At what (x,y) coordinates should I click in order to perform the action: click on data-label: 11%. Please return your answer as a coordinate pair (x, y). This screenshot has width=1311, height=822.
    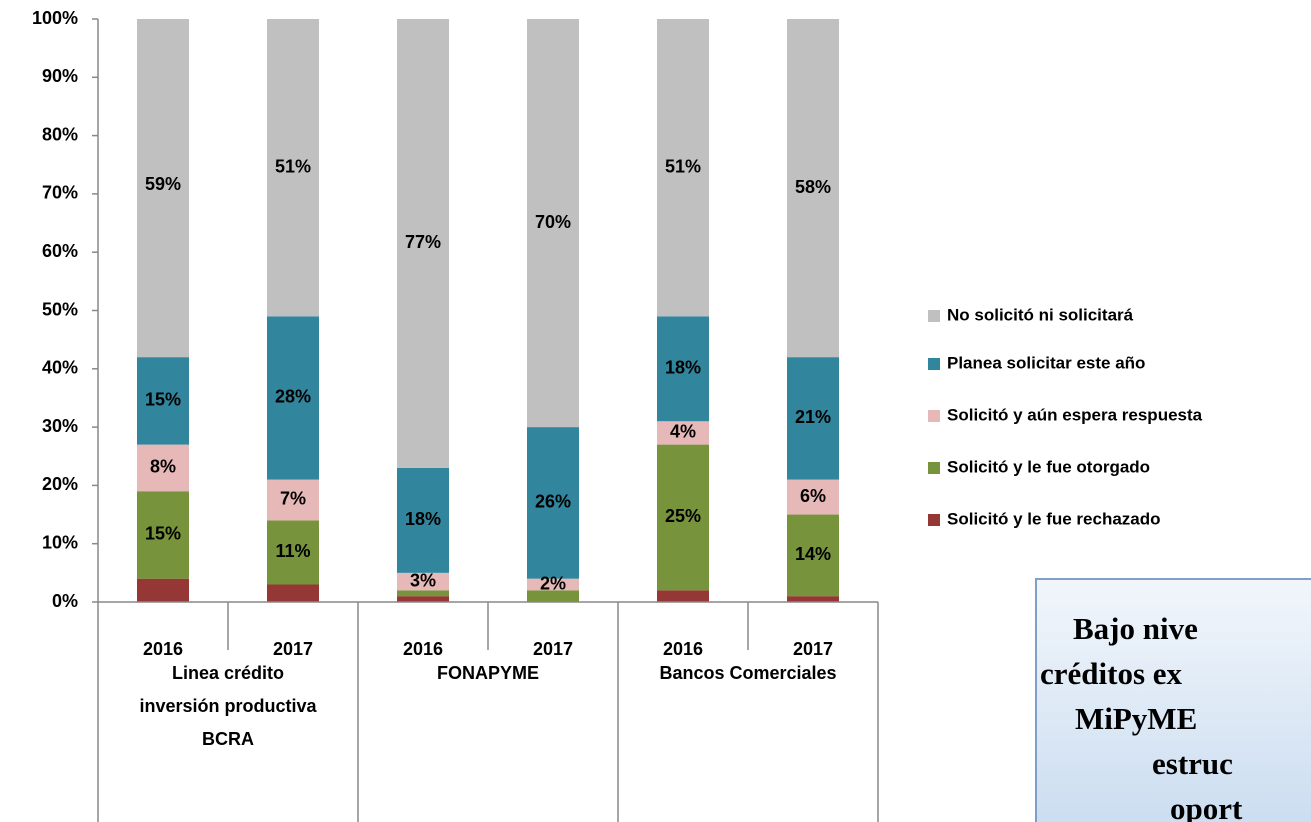
    Looking at the image, I should click on (292, 551).